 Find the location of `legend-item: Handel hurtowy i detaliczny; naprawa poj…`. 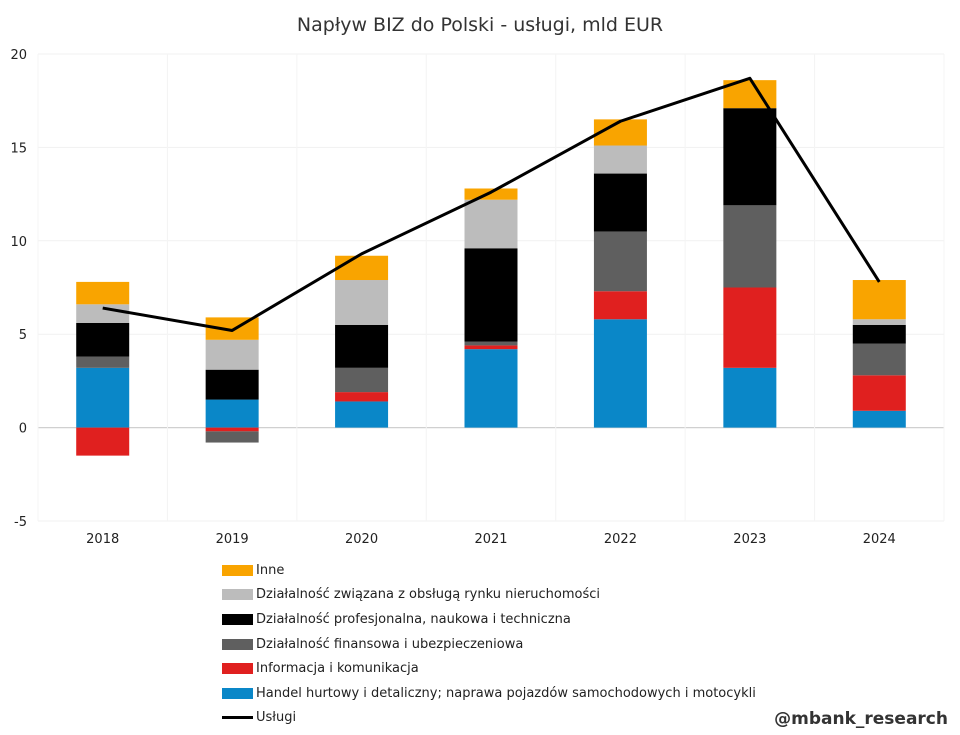

legend-item: Handel hurtowy i detaliczny; naprawa poj… is located at coordinates (489, 693).